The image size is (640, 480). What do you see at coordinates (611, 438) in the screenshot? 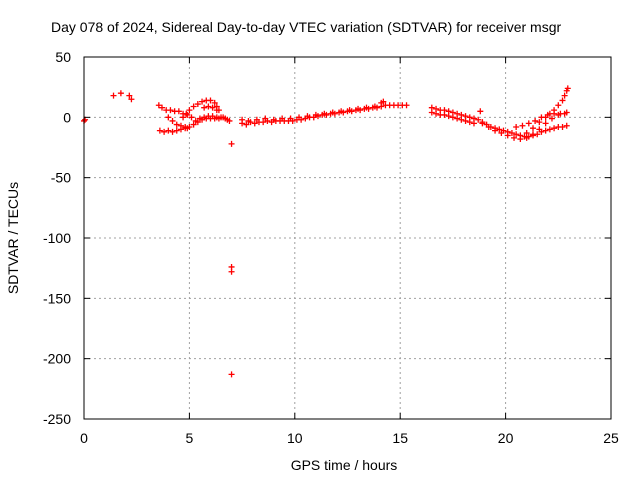
I see `x-tick-label: 25` at bounding box center [611, 438].